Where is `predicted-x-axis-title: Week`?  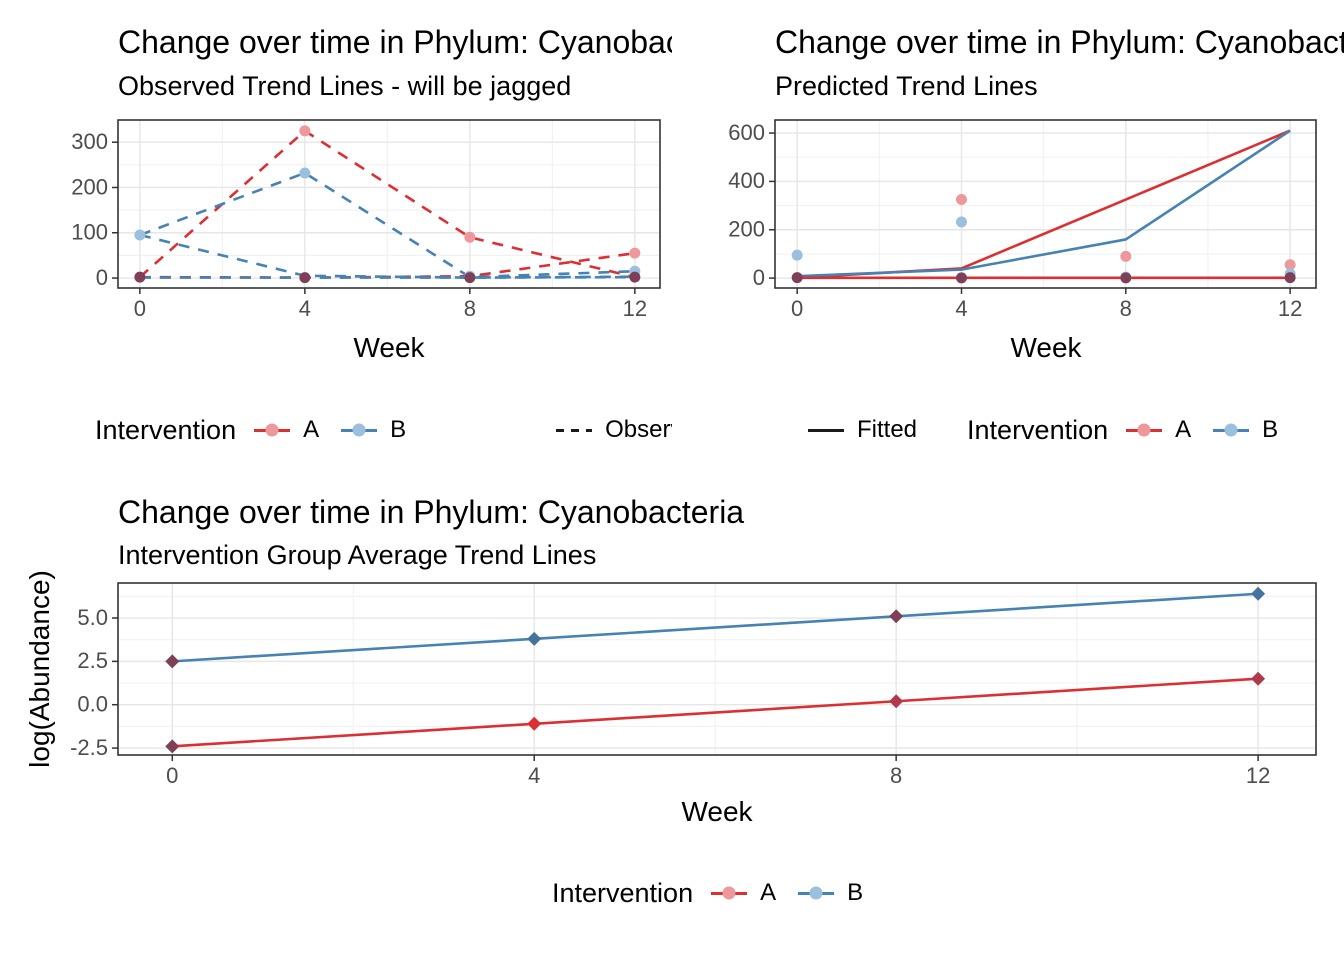 predicted-x-axis-title: Week is located at coordinates (1046, 347).